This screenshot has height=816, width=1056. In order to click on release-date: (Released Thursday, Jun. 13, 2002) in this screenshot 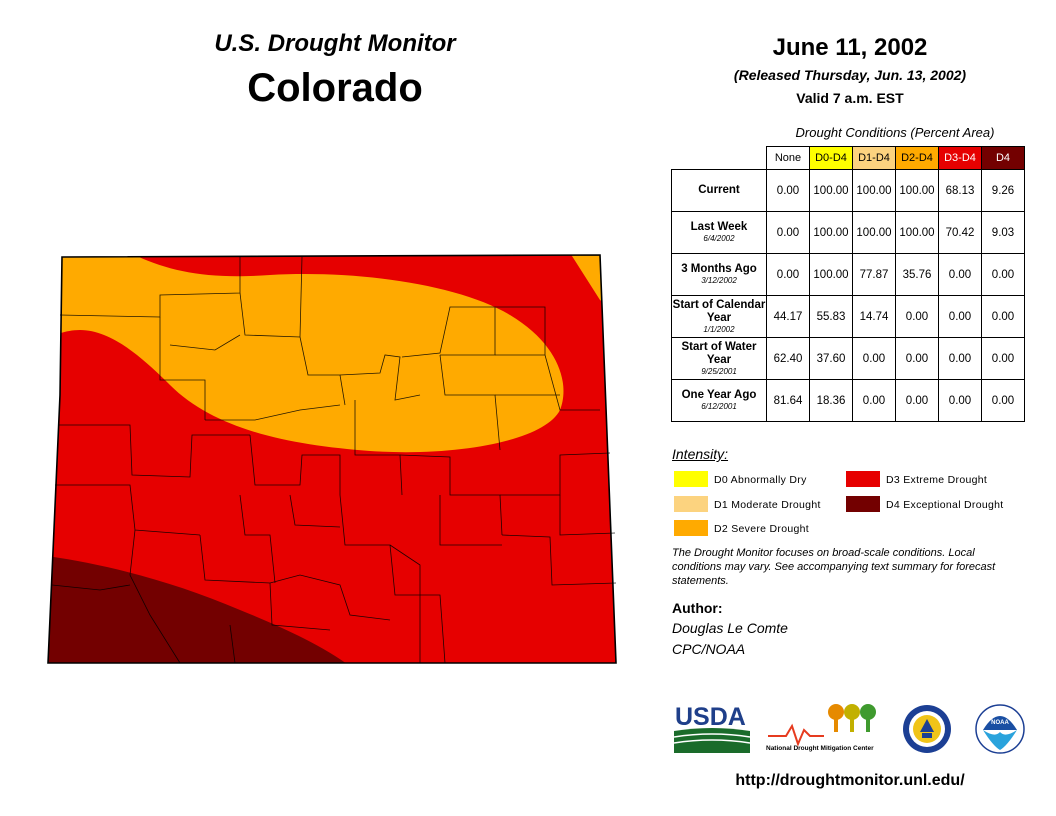, I will do `click(850, 75)`.